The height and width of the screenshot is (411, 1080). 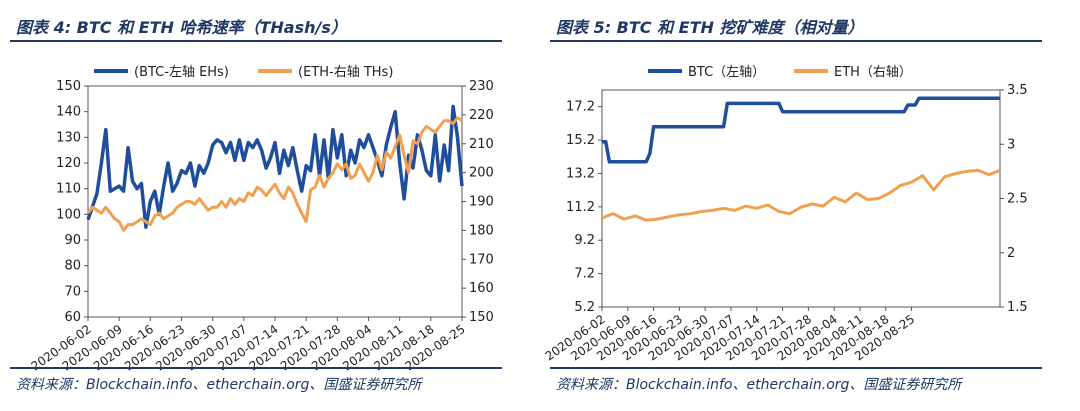 What do you see at coordinates (580, 140) in the screenshot?
I see `left-axis-tick-label: 15.2` at bounding box center [580, 140].